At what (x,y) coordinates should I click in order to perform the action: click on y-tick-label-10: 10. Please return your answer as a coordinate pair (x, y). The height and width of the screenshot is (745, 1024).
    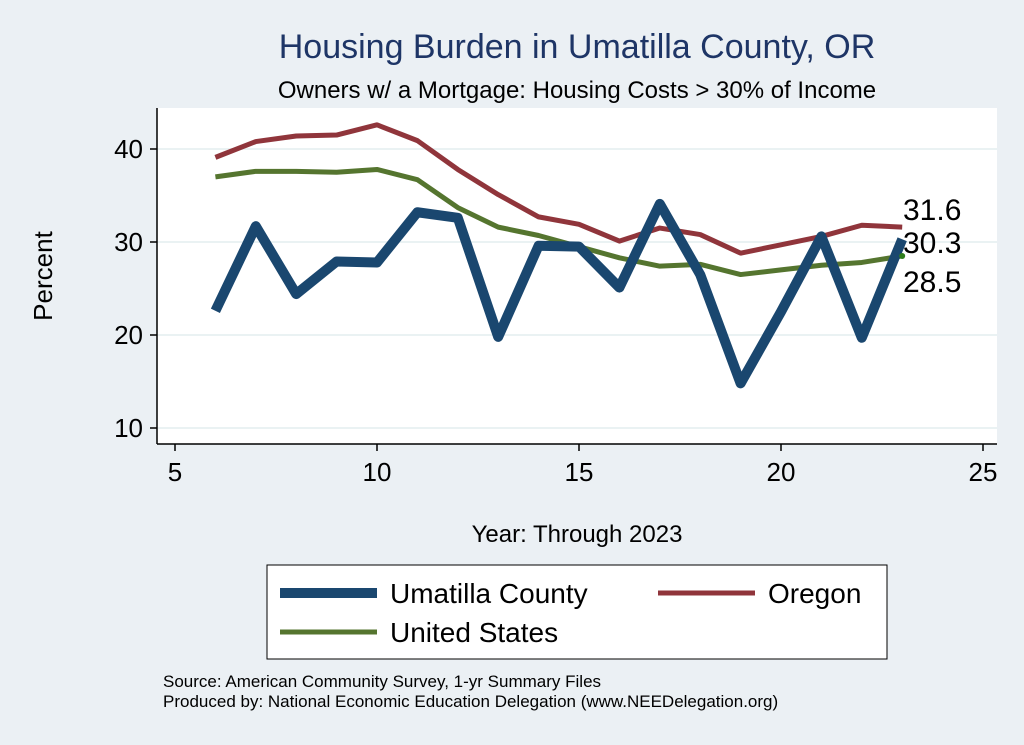
    Looking at the image, I should click on (128, 428).